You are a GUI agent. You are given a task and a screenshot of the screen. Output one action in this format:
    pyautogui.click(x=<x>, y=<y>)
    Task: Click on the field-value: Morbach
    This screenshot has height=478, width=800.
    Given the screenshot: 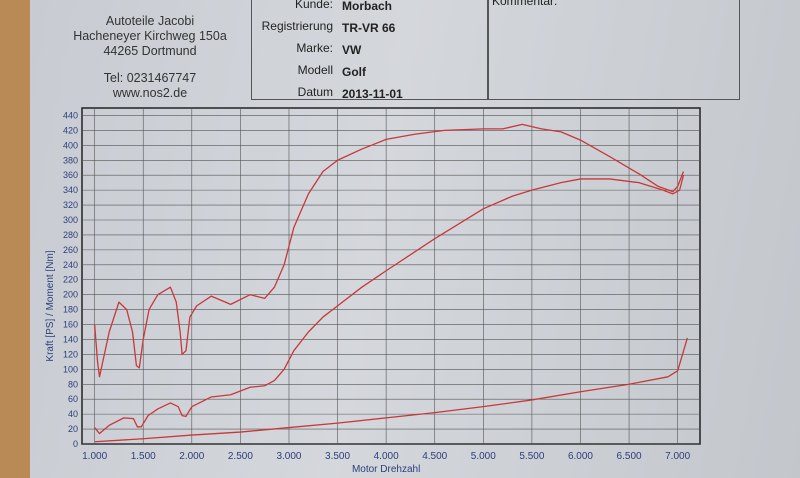 What is the action you would take?
    pyautogui.click(x=367, y=6)
    